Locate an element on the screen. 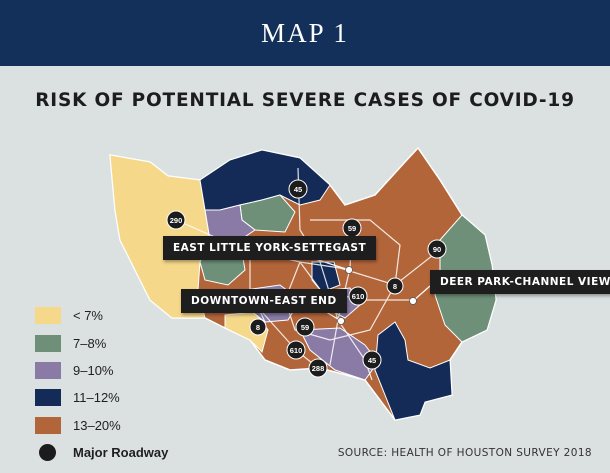 The image size is (610, 473). region-11to12-southeast is located at coordinates (413, 371).